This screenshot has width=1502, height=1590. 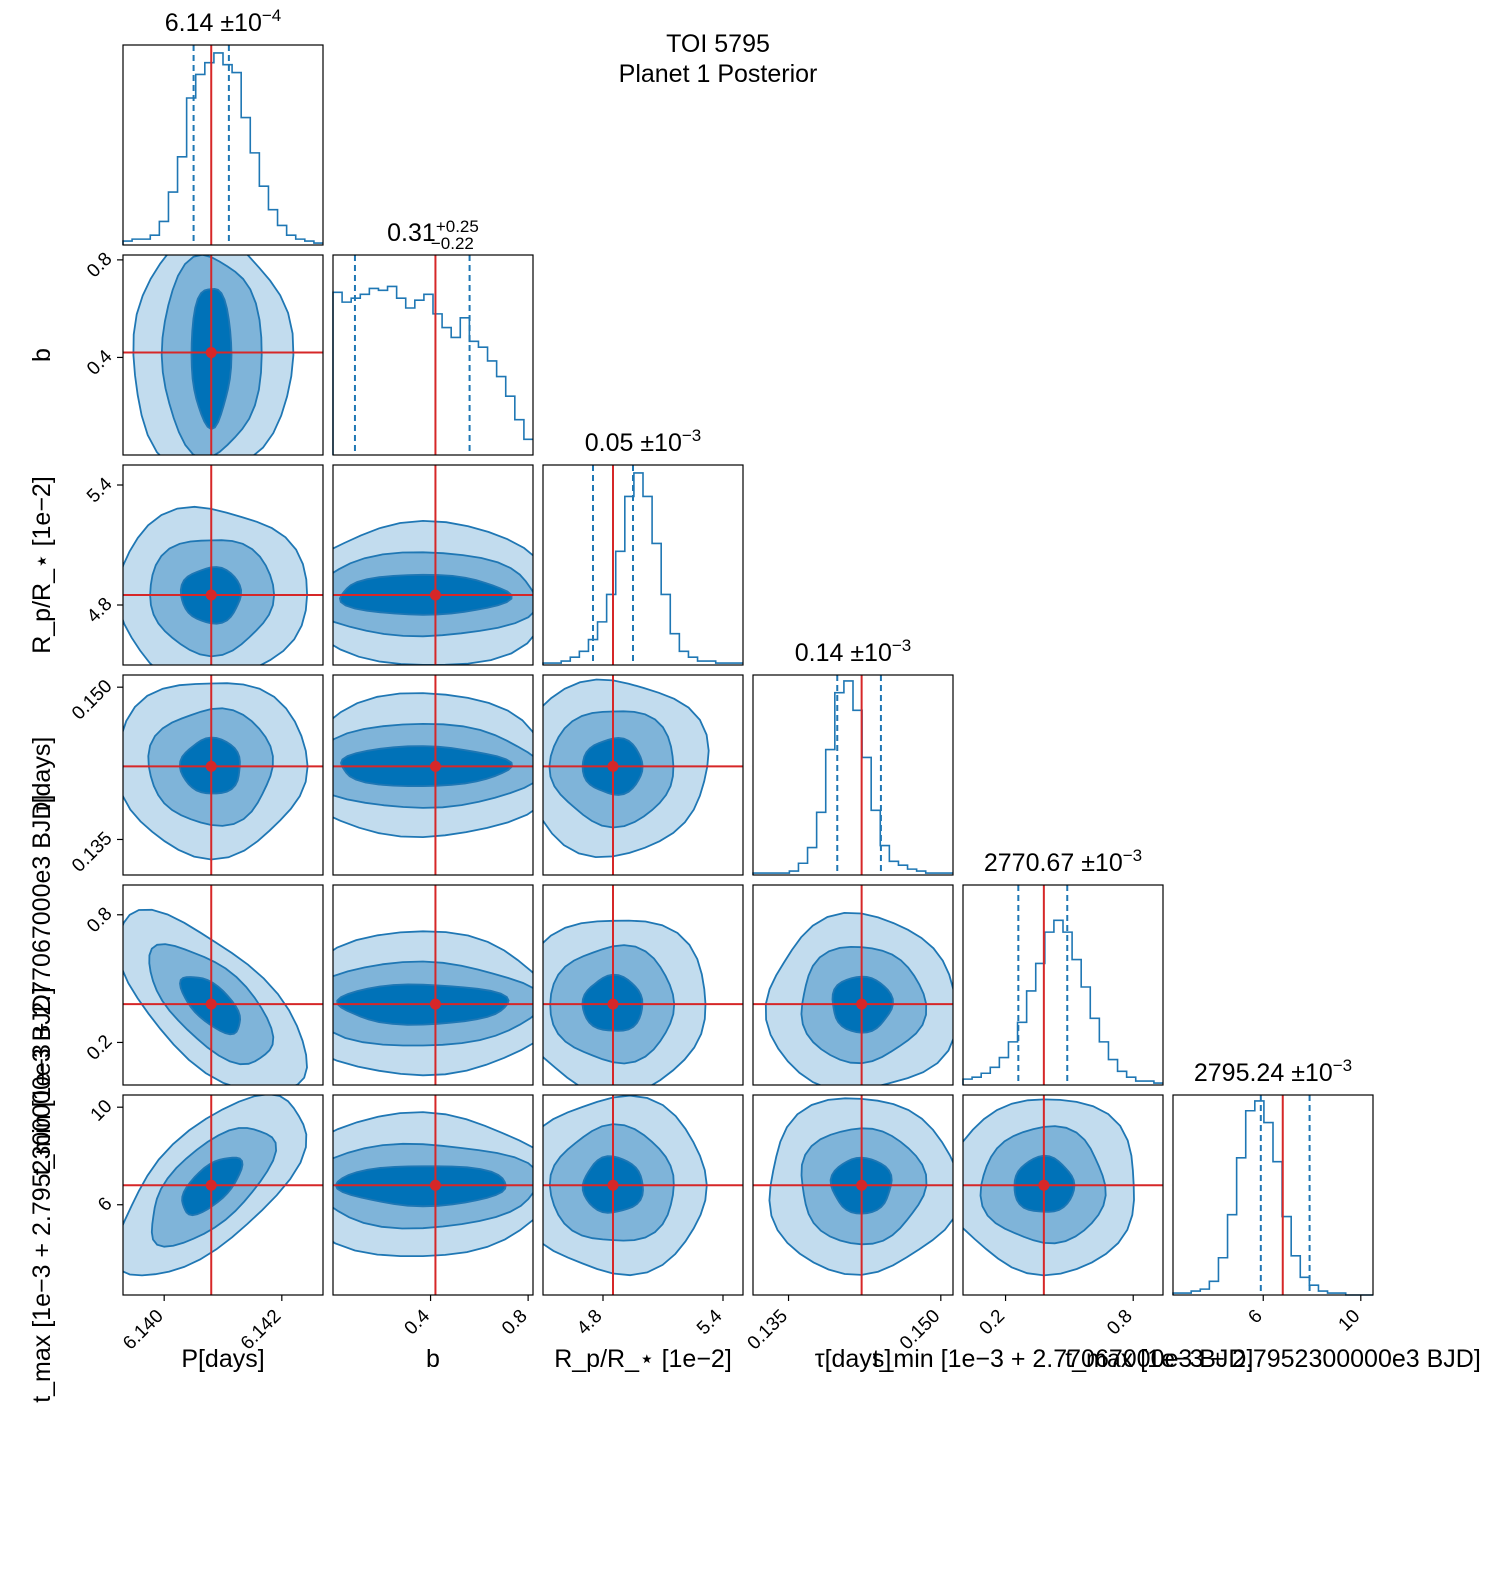 What do you see at coordinates (1255, 1317) in the screenshot?
I see `x-tick-label: 6` at bounding box center [1255, 1317].